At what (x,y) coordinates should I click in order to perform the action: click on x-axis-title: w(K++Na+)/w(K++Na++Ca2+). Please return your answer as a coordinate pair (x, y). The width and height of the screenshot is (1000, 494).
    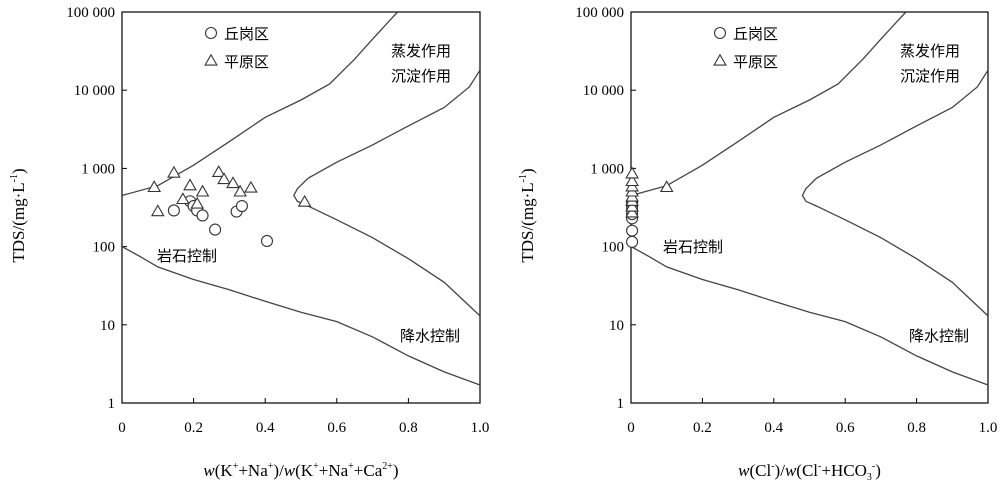
    Looking at the image, I should click on (300, 470).